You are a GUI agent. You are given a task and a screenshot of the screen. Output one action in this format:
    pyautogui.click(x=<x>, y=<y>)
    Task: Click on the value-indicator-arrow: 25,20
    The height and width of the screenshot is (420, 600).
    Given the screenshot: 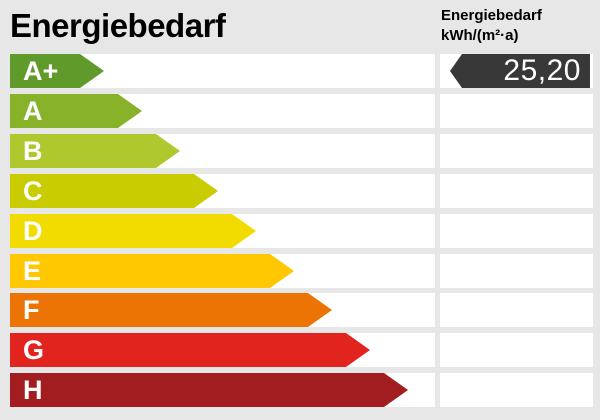 What is the action you would take?
    pyautogui.click(x=520, y=71)
    